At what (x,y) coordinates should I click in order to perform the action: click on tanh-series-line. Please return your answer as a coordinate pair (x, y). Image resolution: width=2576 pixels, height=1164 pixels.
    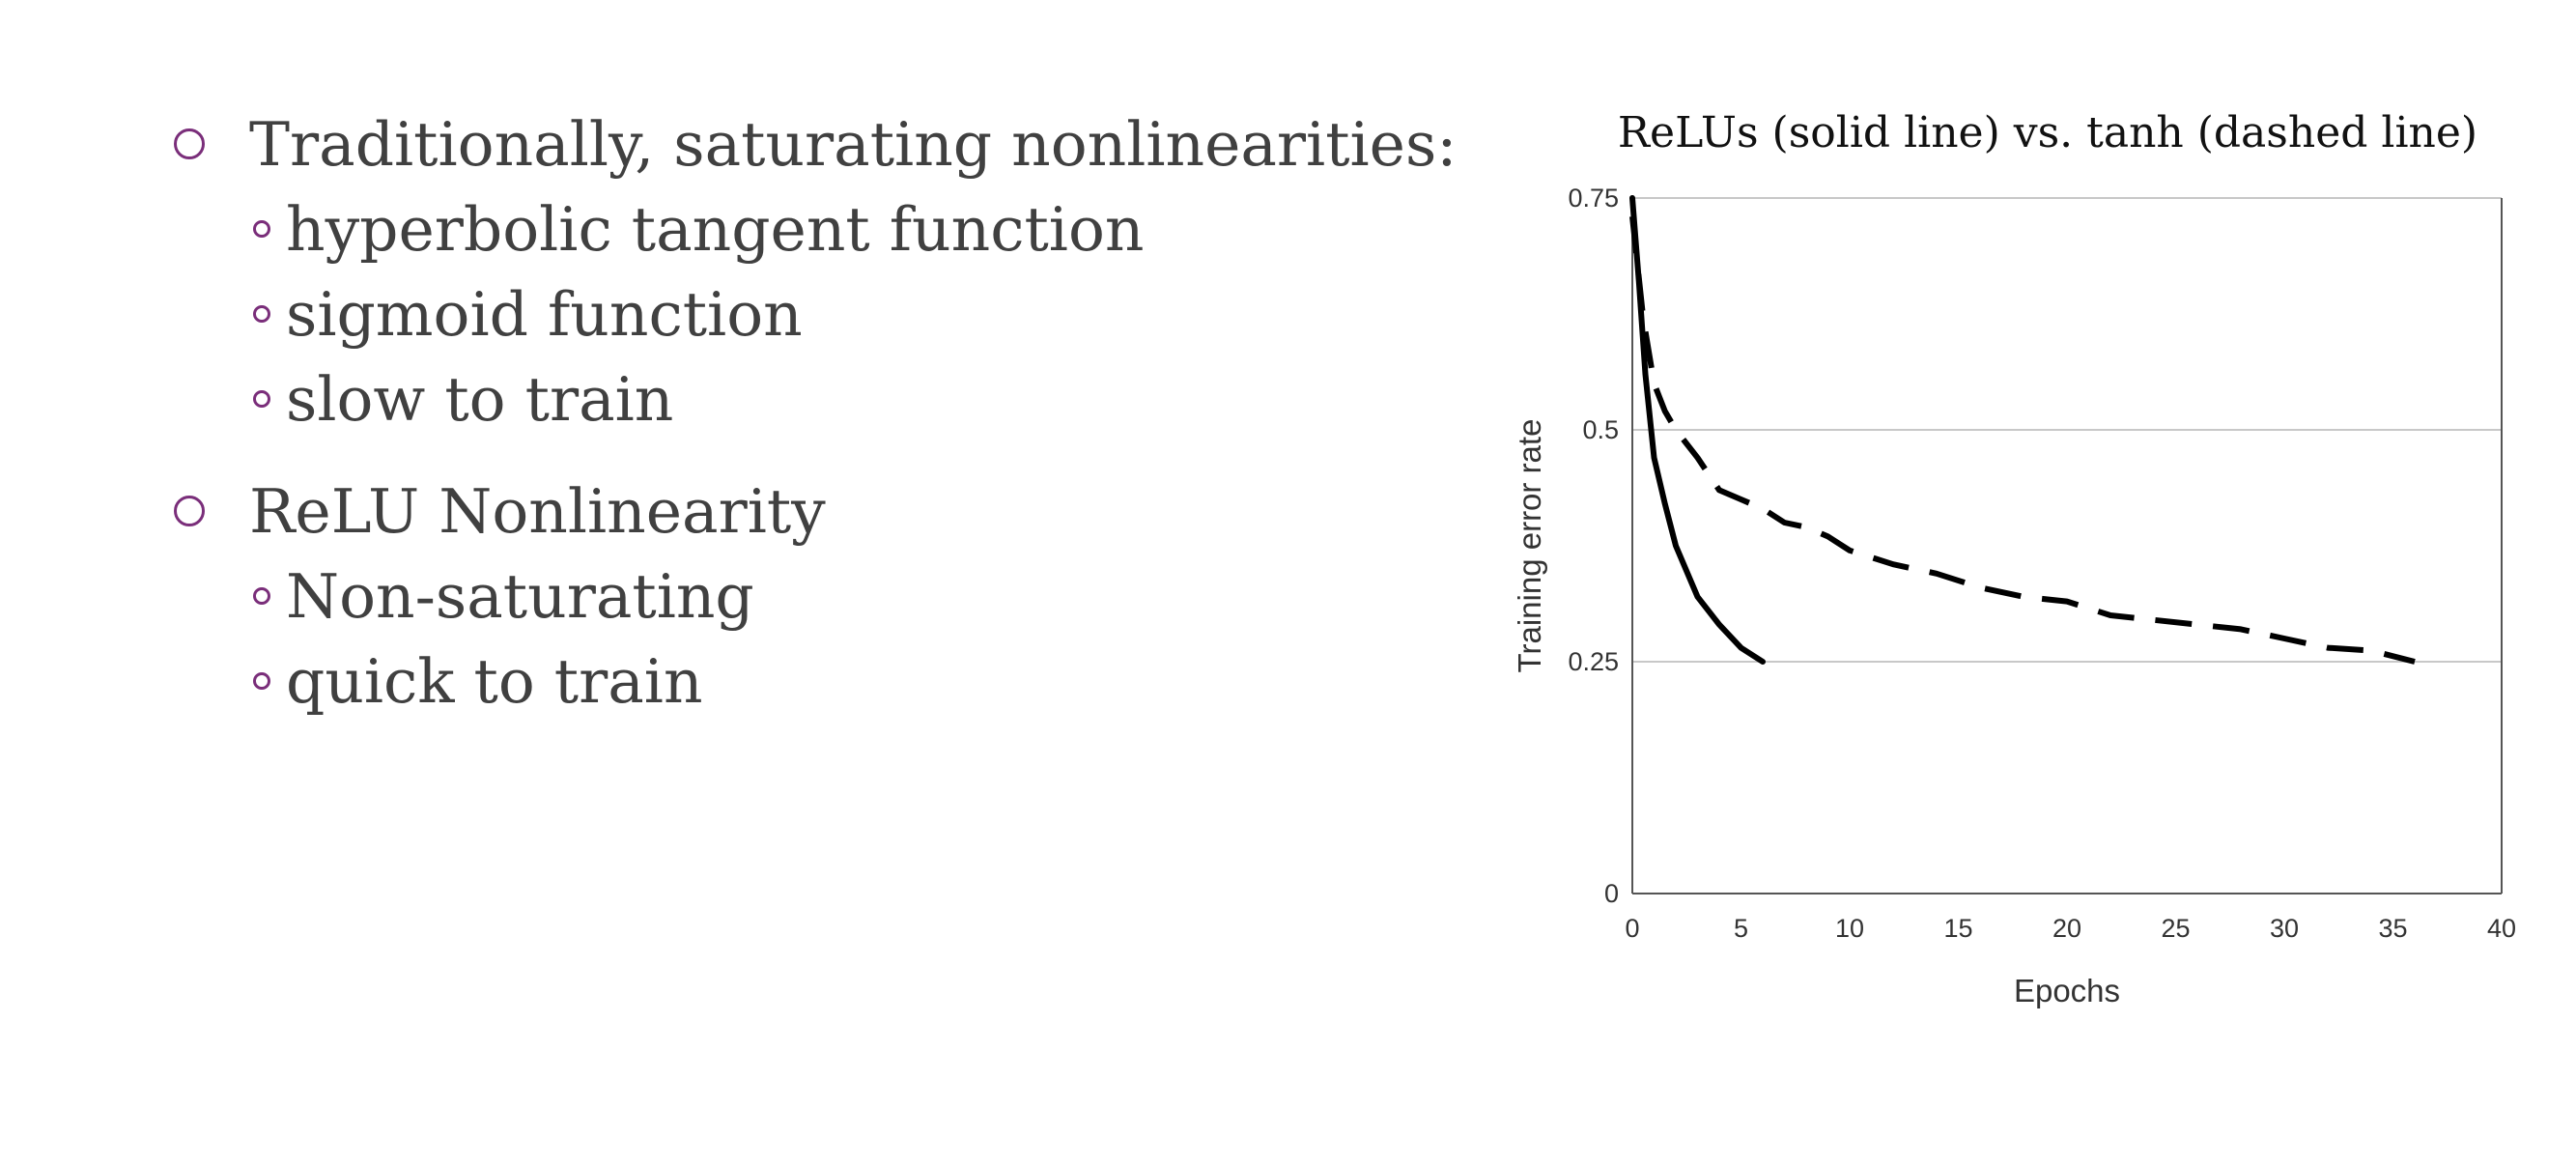
    Looking at the image, I should click on (2022, 440).